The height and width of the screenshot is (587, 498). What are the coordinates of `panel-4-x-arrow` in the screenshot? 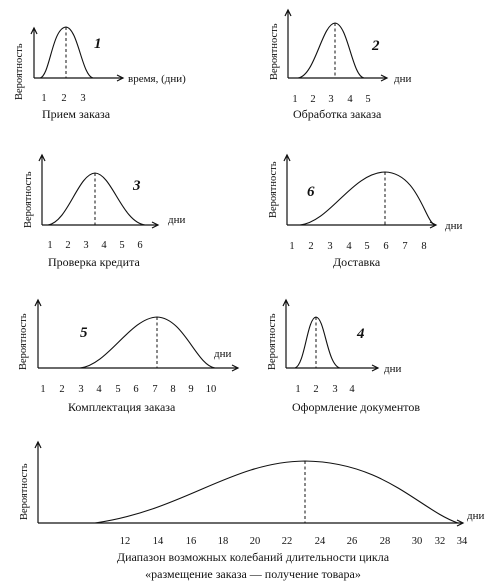 It's located at (375, 368).